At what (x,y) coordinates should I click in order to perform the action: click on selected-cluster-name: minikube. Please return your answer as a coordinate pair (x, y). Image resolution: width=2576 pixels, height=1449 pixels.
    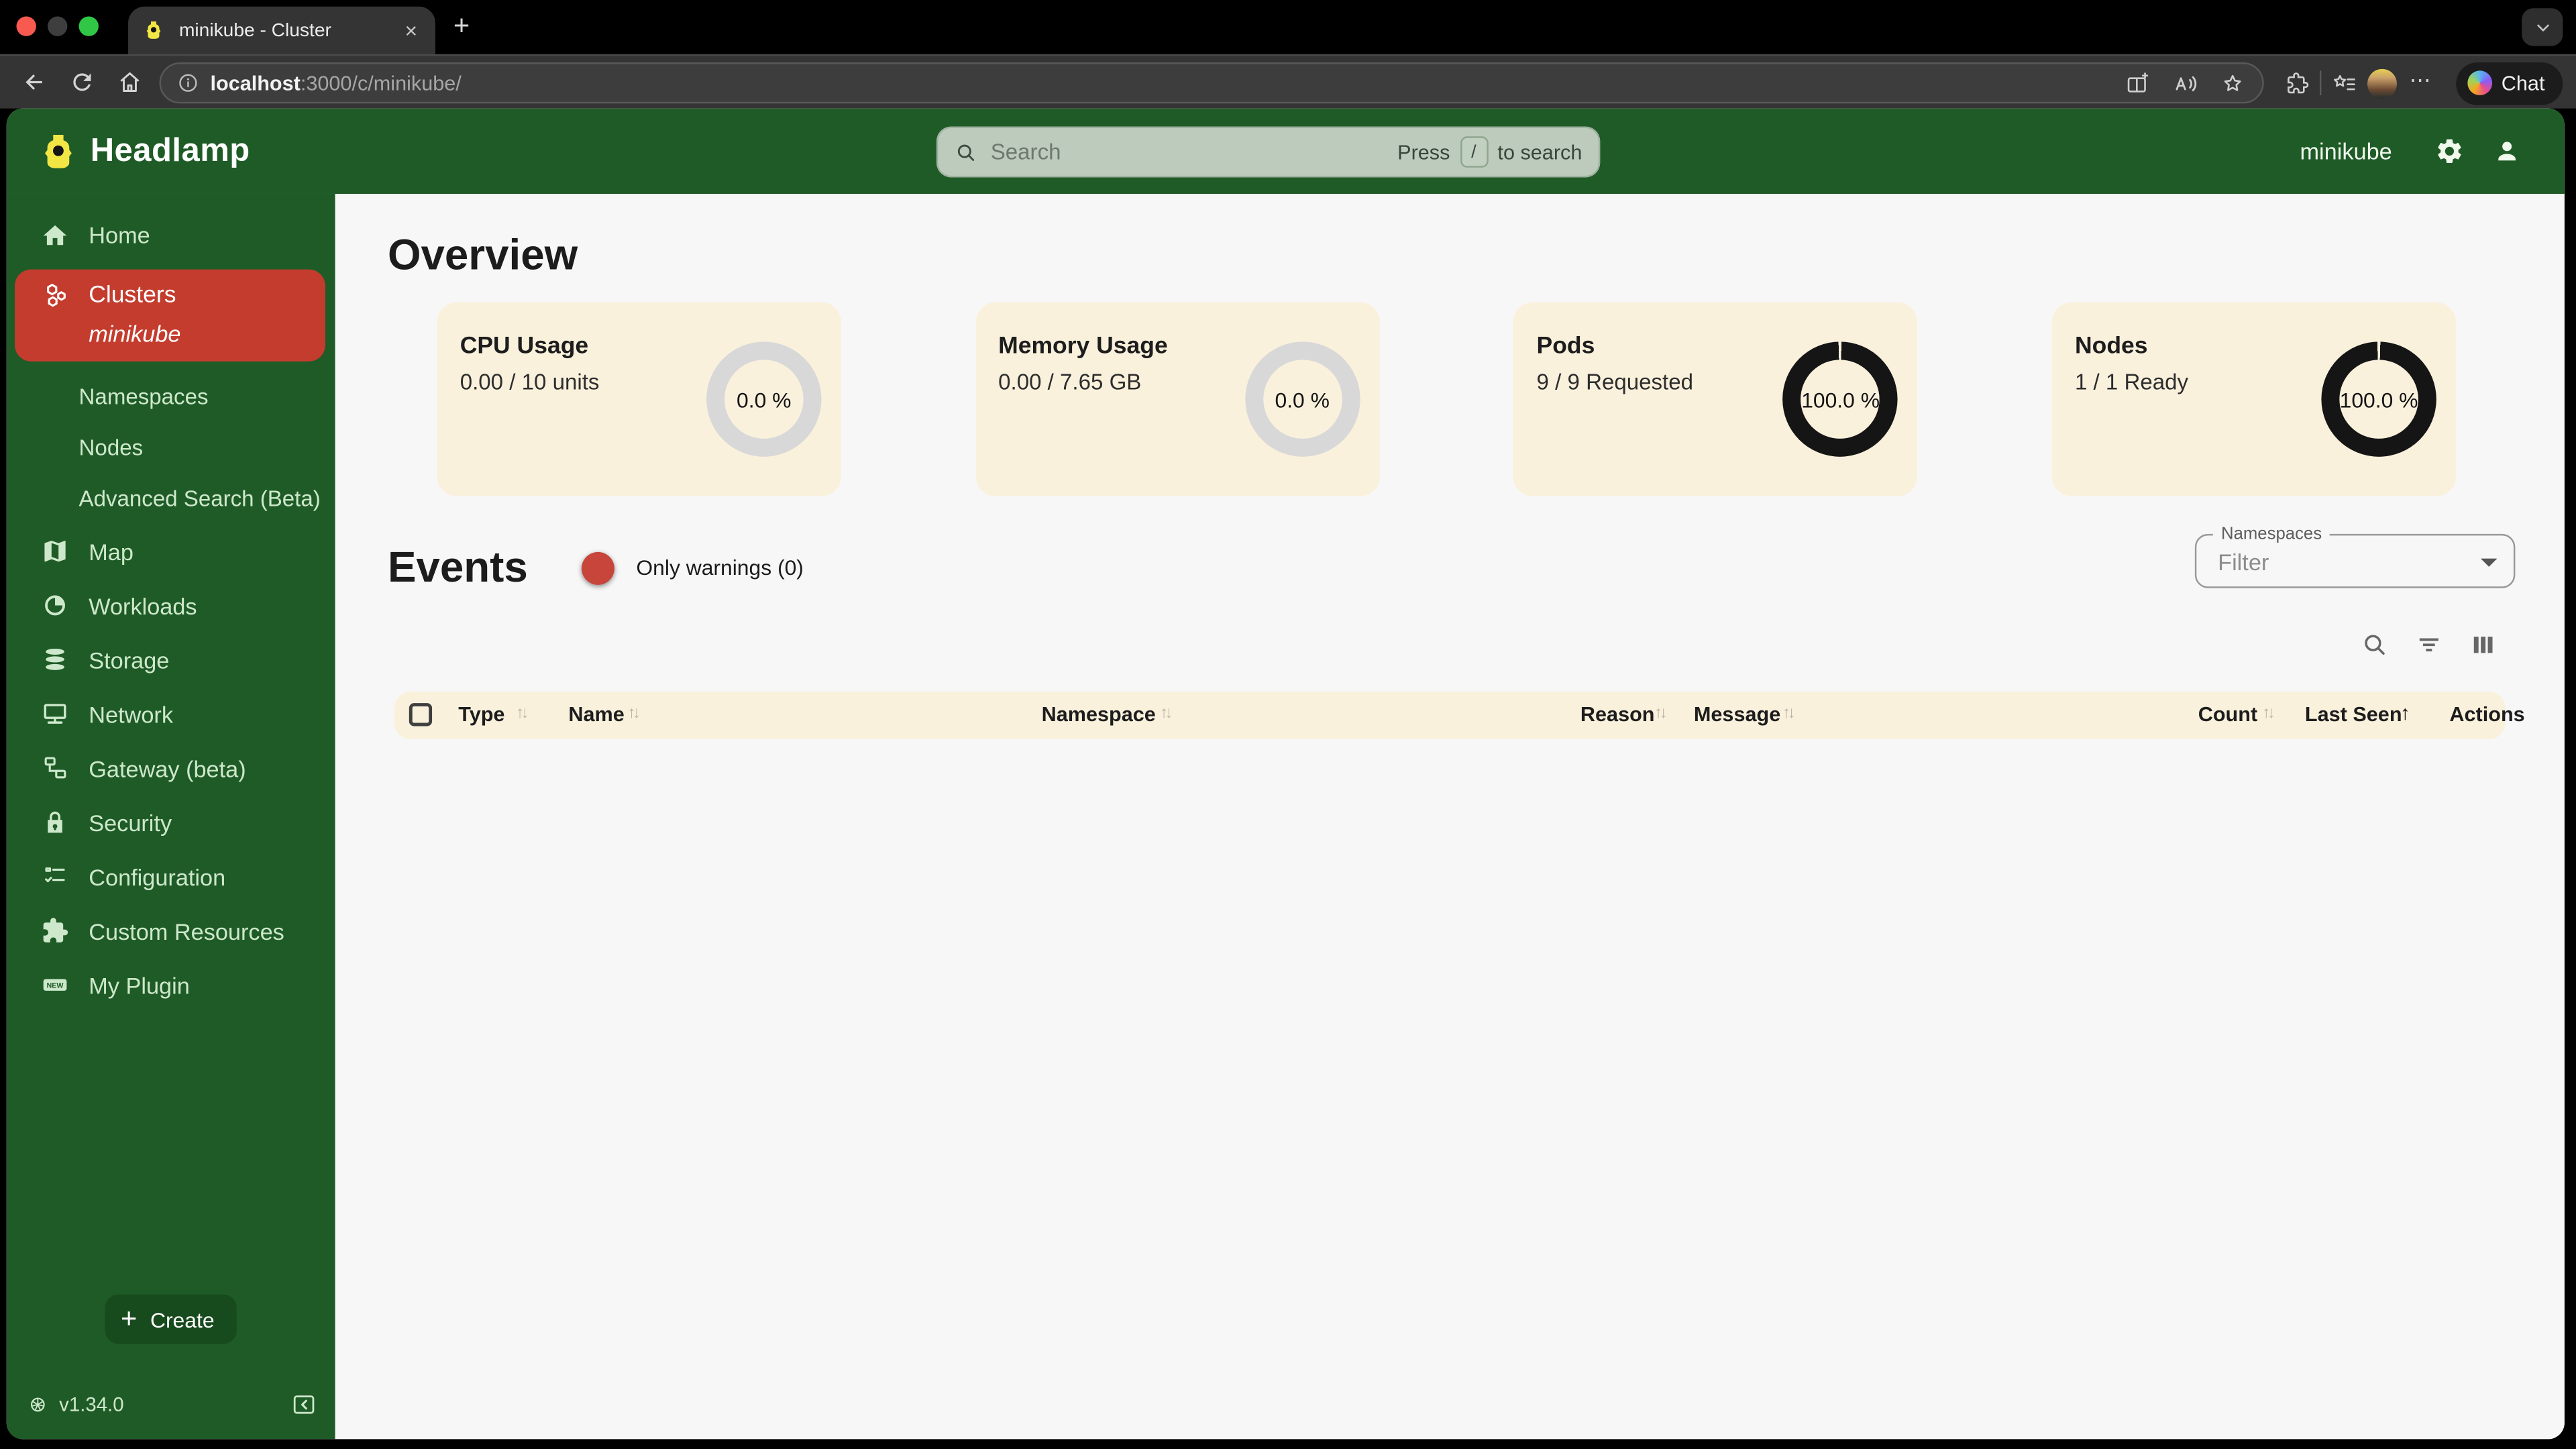
    Looking at the image, I should click on (135, 333).